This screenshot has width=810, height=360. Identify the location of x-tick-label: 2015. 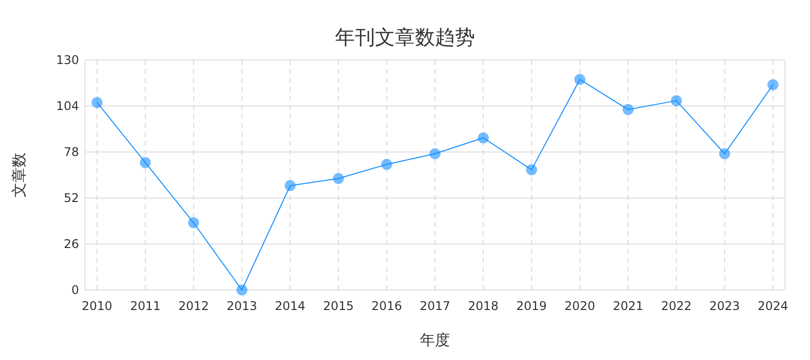
(338, 306).